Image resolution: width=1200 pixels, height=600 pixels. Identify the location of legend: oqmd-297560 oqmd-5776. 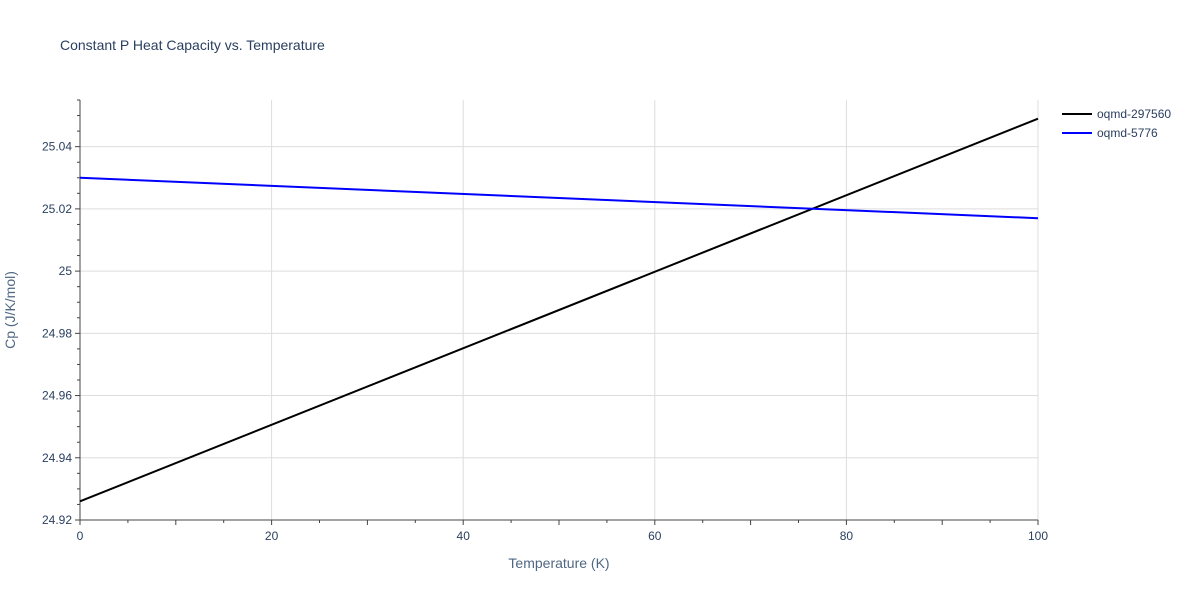
(1116, 123).